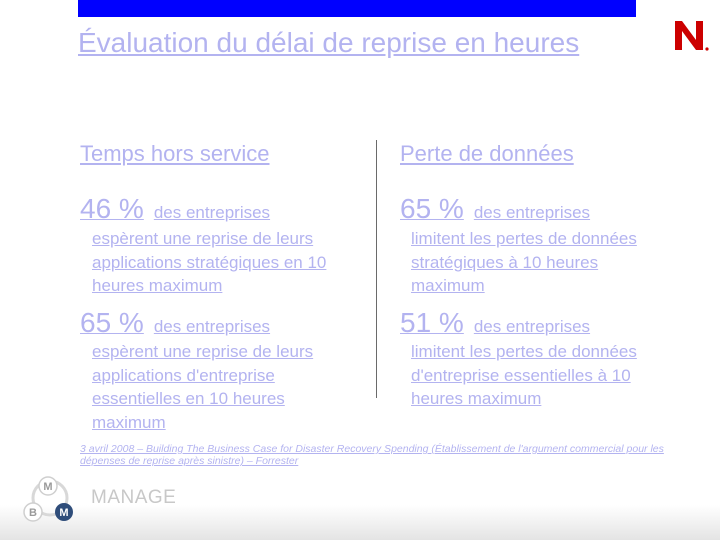 This screenshot has width=720, height=540. What do you see at coordinates (112, 208) in the screenshot?
I see `stat-percent: 46 %` at bounding box center [112, 208].